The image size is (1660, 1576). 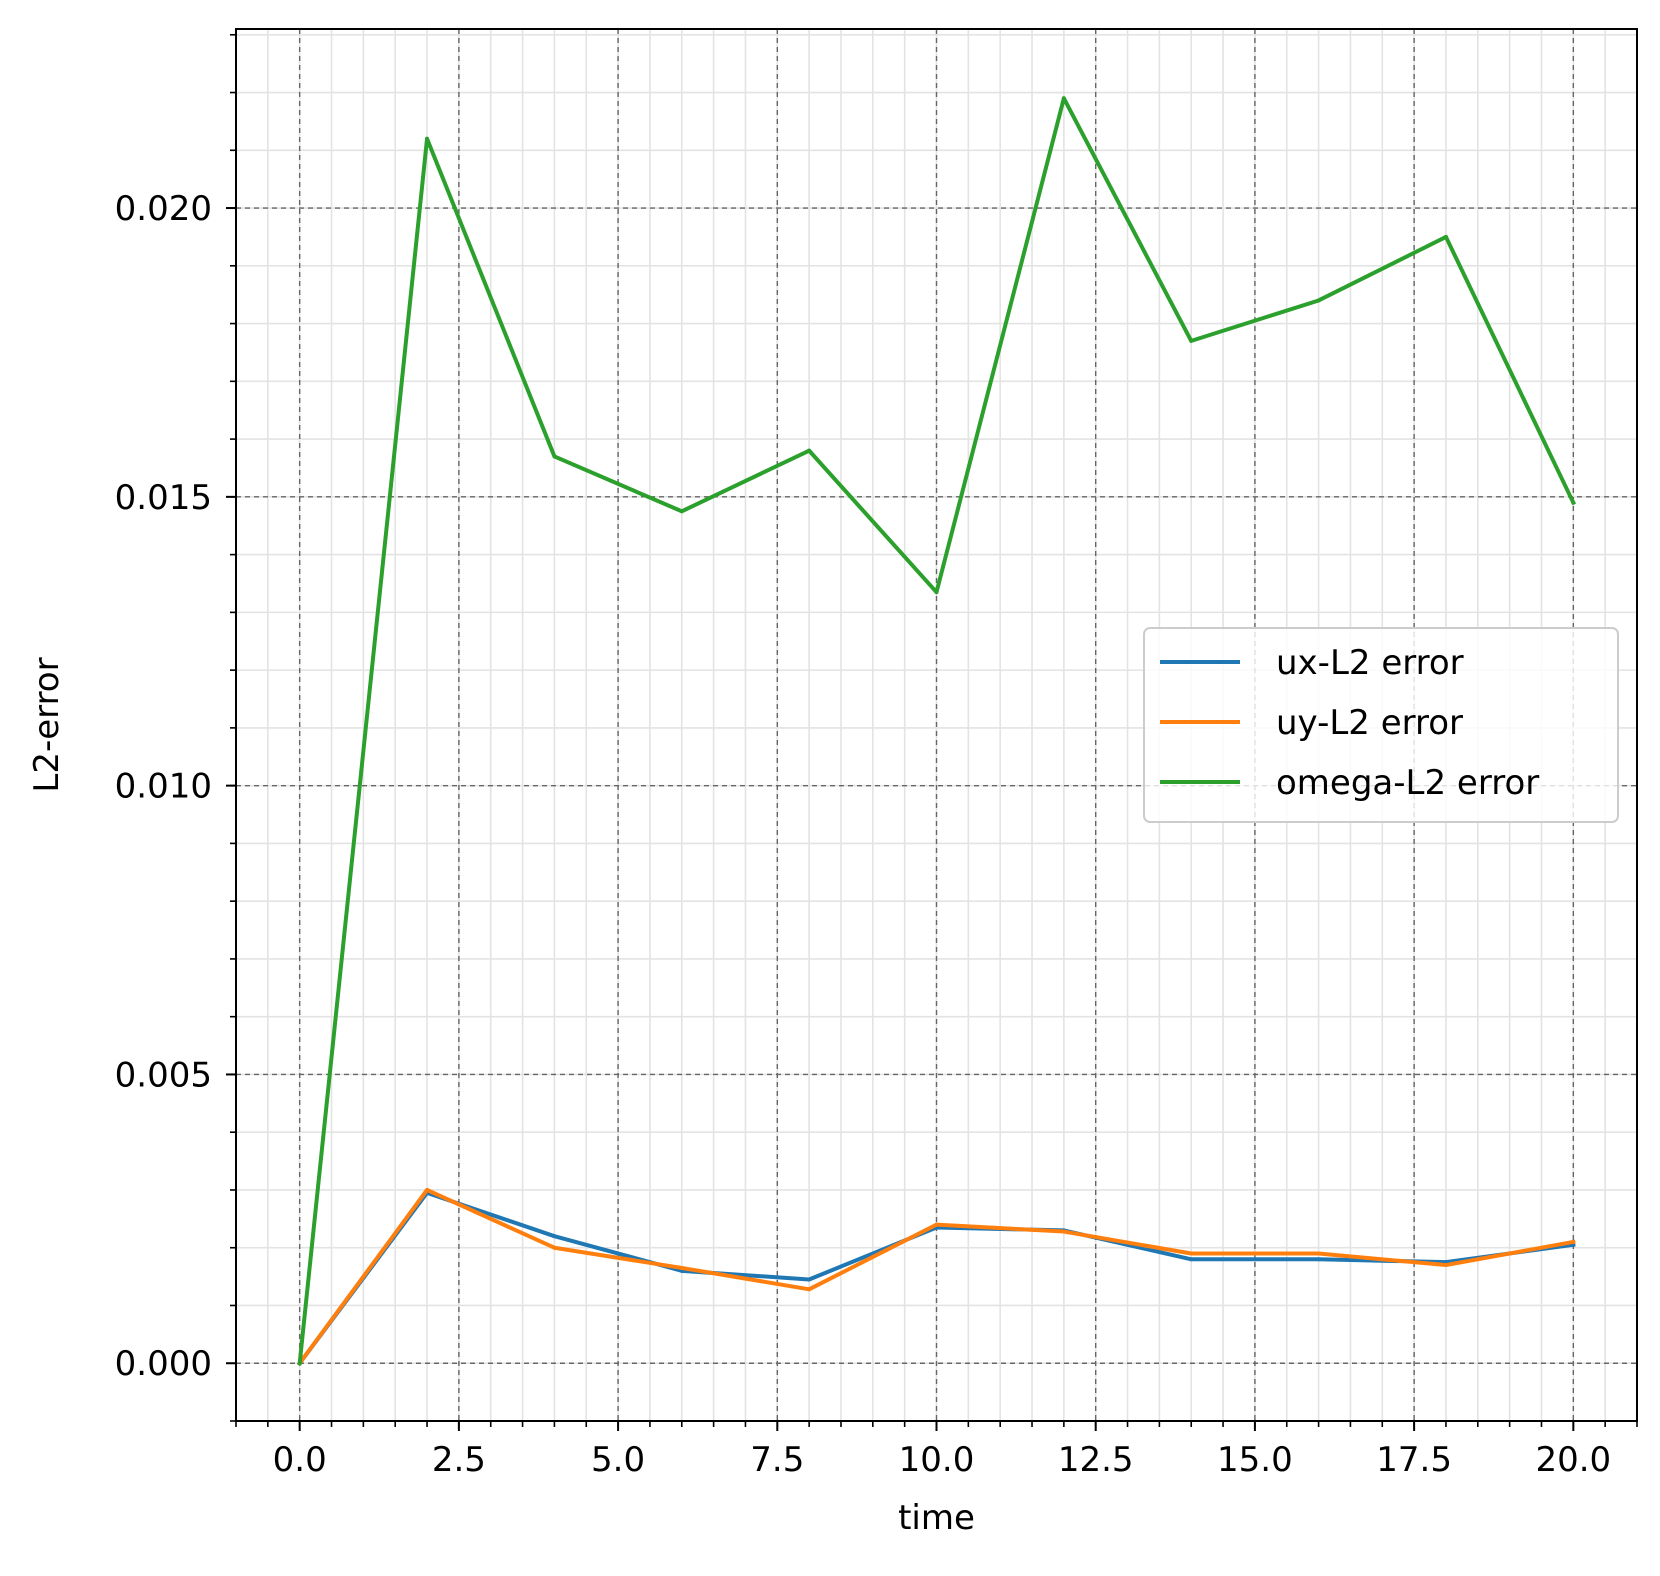 What do you see at coordinates (1407, 783) in the screenshot?
I see `legend-label: omega-L2 error` at bounding box center [1407, 783].